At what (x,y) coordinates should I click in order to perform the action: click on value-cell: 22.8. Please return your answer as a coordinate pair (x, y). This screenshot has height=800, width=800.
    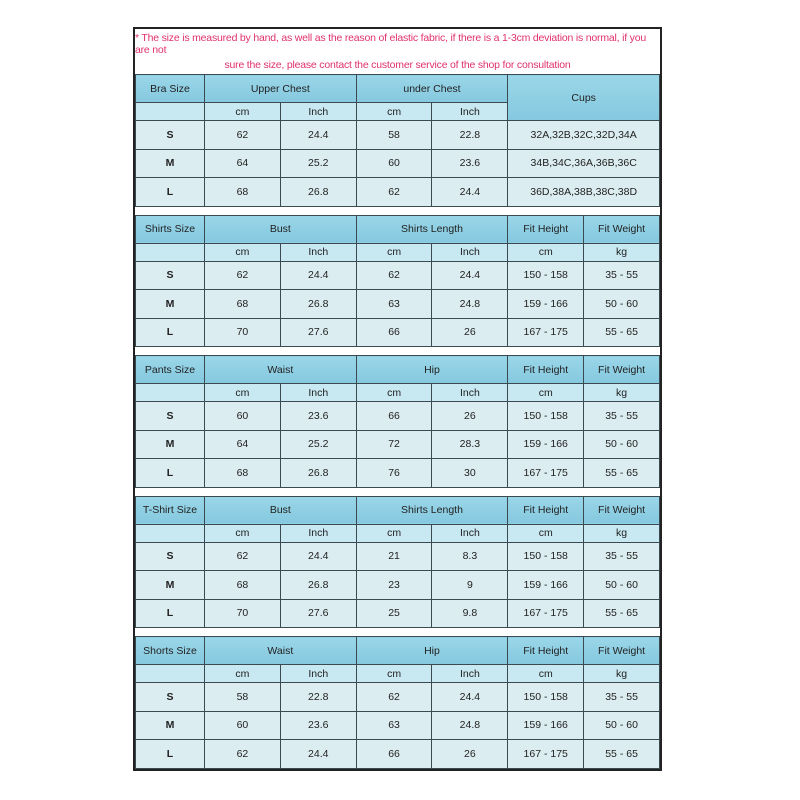
    Looking at the image, I should click on (318, 697).